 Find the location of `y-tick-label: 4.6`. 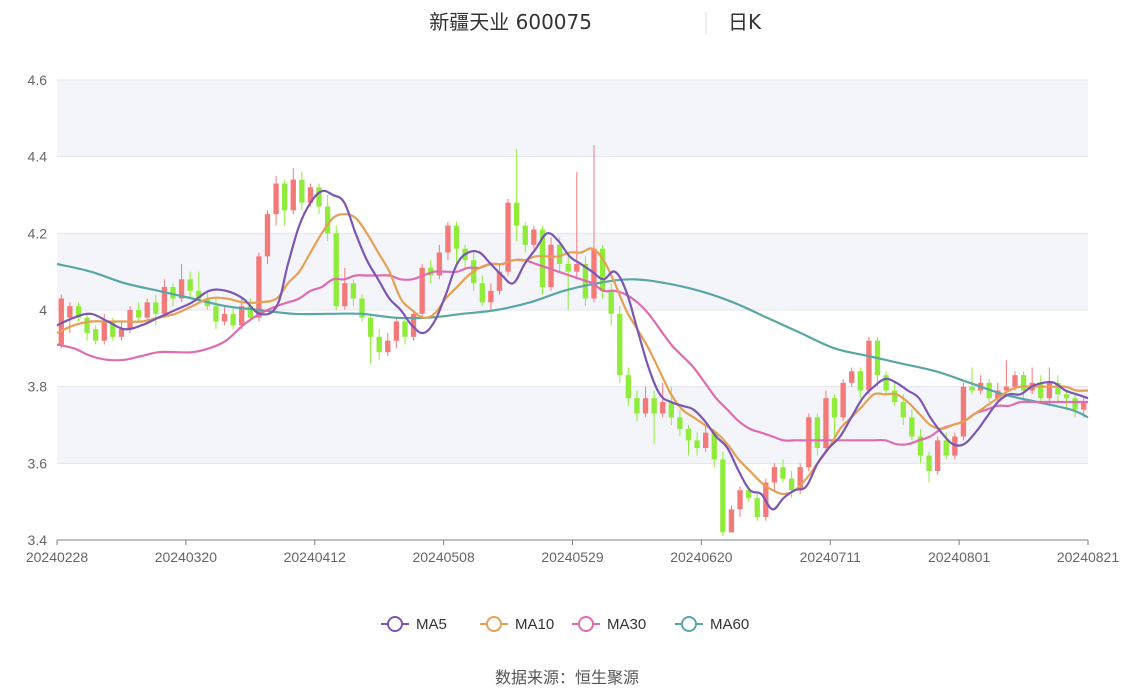

y-tick-label: 4.6 is located at coordinates (38, 80).